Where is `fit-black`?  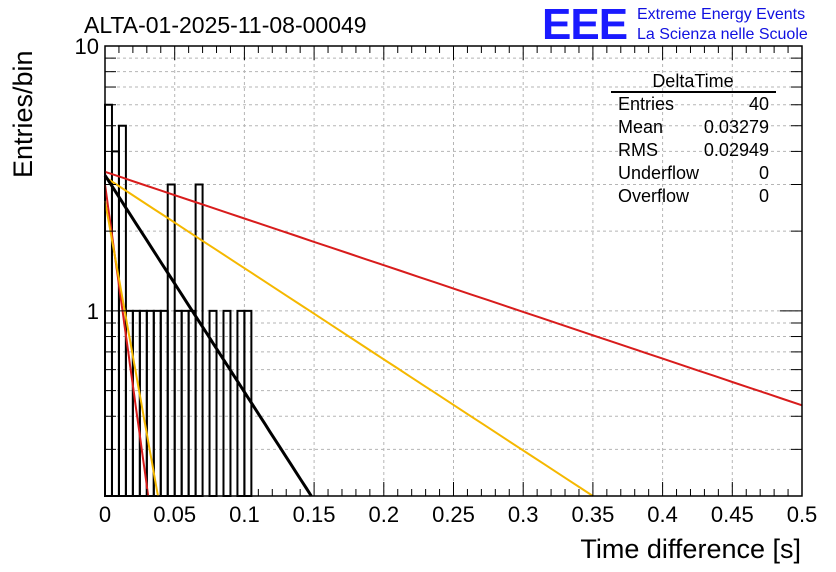 fit-black is located at coordinates (208, 335).